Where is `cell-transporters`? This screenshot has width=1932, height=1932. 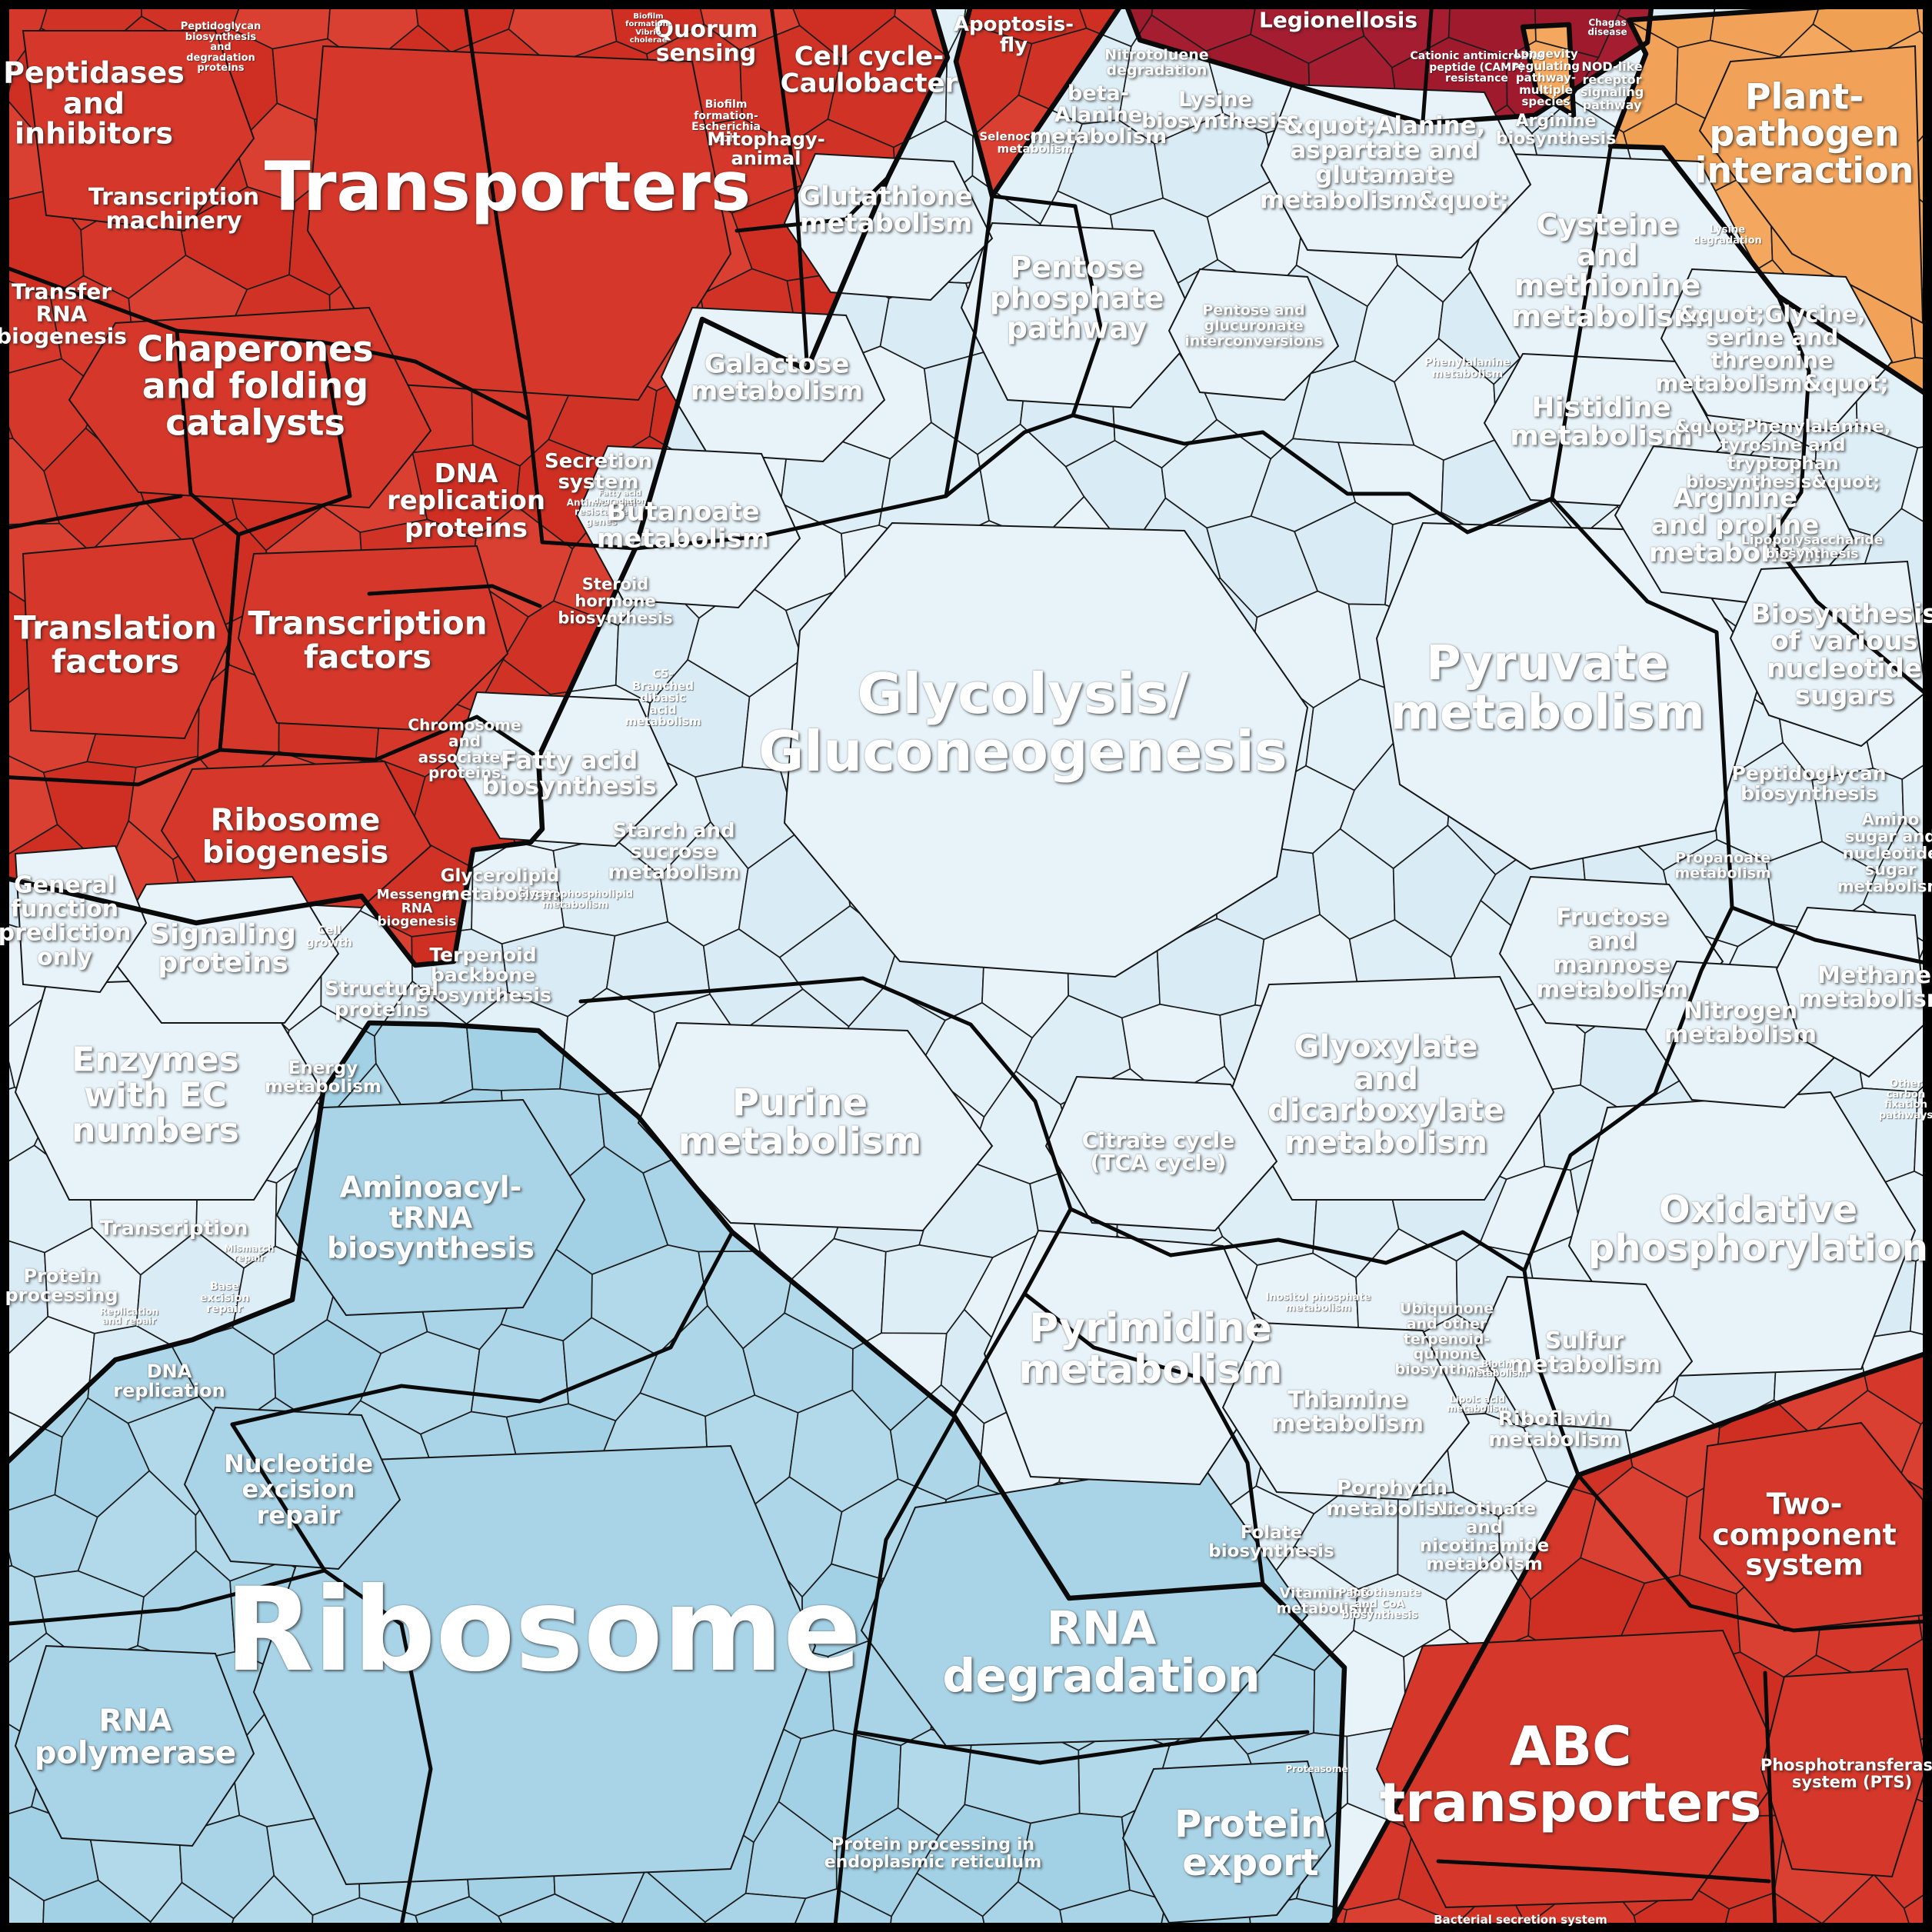
cell-transporters is located at coordinates (519, 223).